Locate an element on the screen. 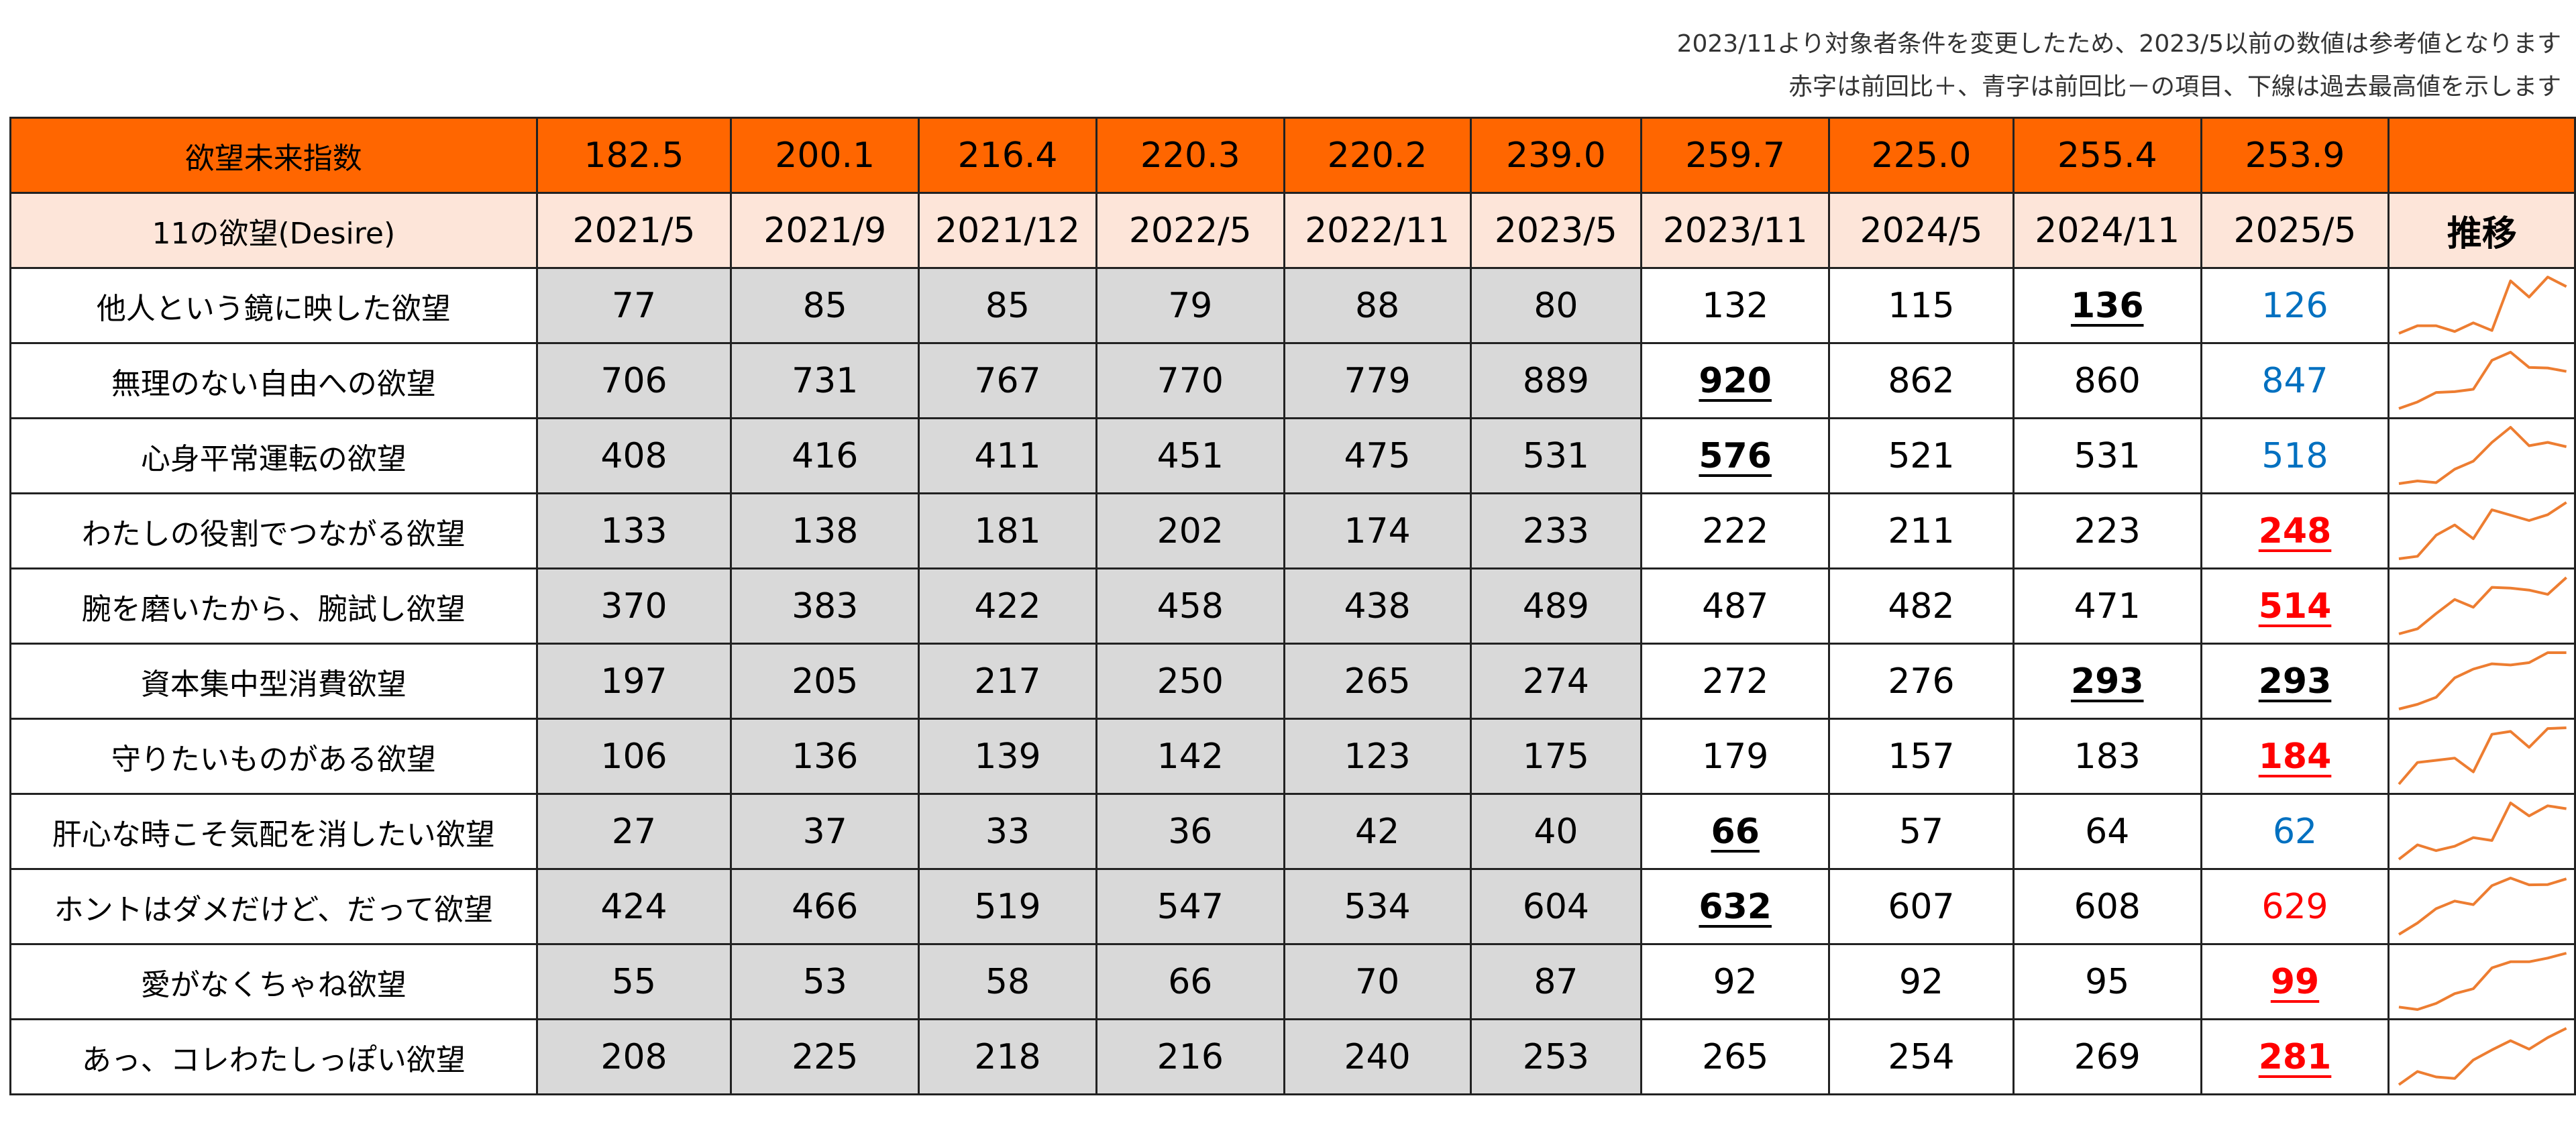 The image size is (2576, 1141). value-cell: 521 is located at coordinates (1921, 455).